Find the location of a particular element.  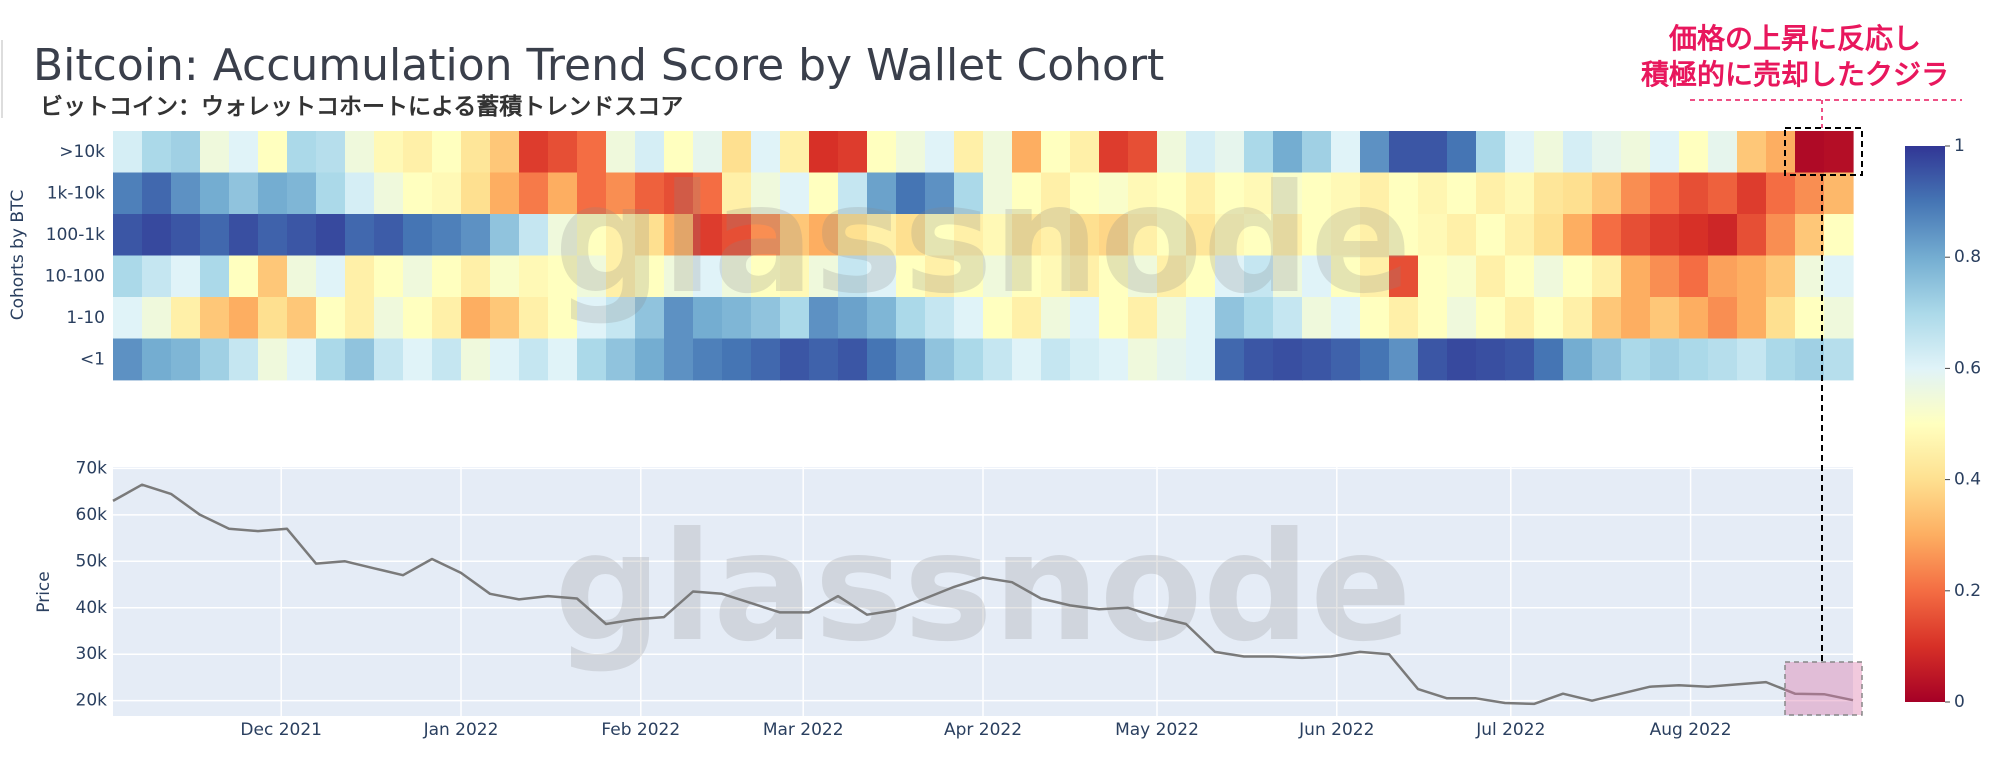

x-tick-label: Apr 2022 is located at coordinates (983, 730).